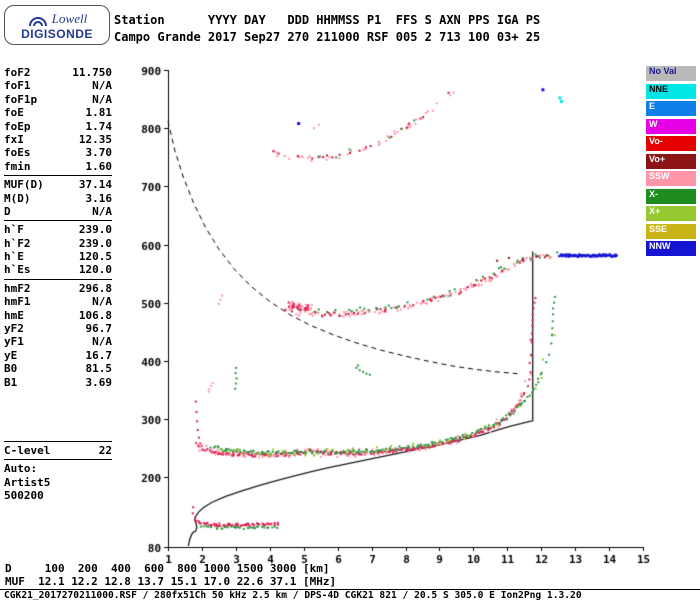  Describe the element at coordinates (58, 382) in the screenshot. I see `param-b1: B1 3.69` at that location.